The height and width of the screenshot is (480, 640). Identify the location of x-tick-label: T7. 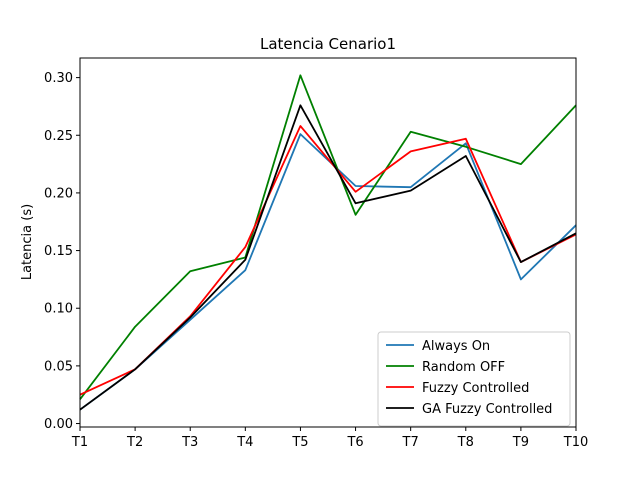
(410, 442).